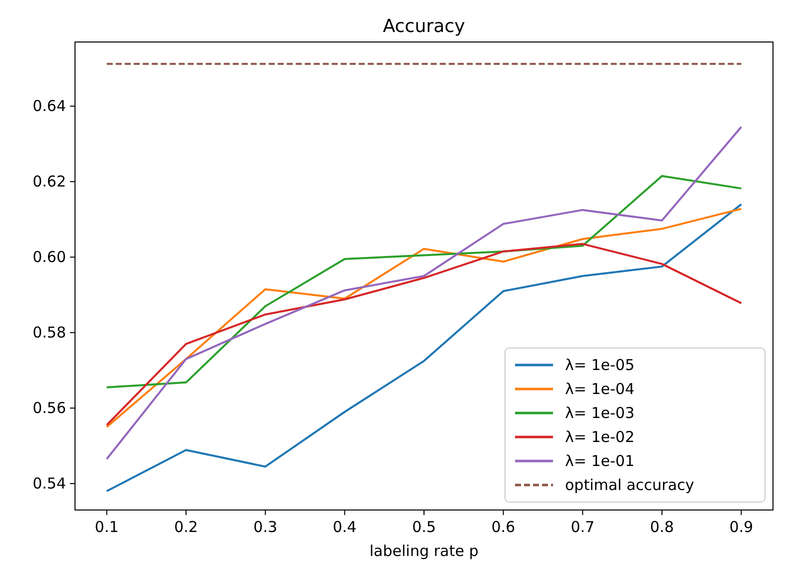  I want to click on y-tick-label: 0.60, so click(49, 257).